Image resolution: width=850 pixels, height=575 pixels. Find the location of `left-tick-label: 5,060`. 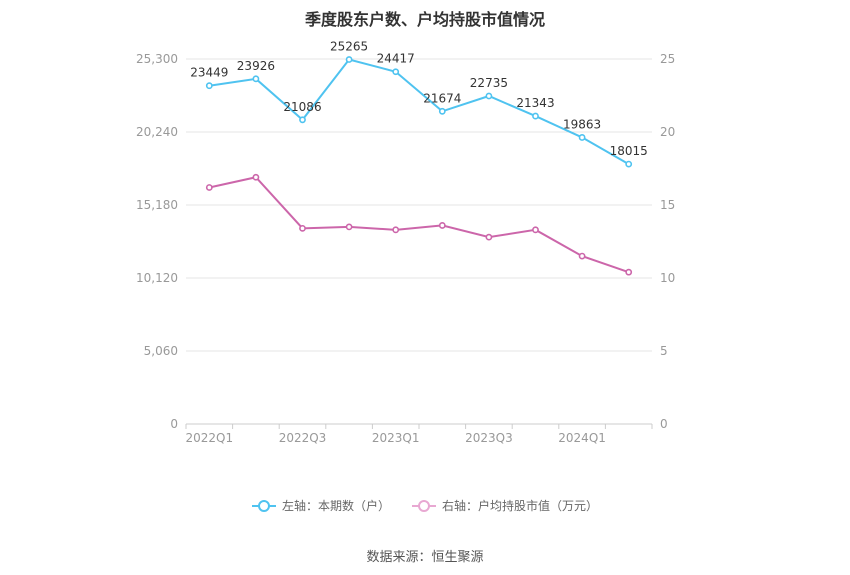

left-tick-label: 5,060 is located at coordinates (161, 351).